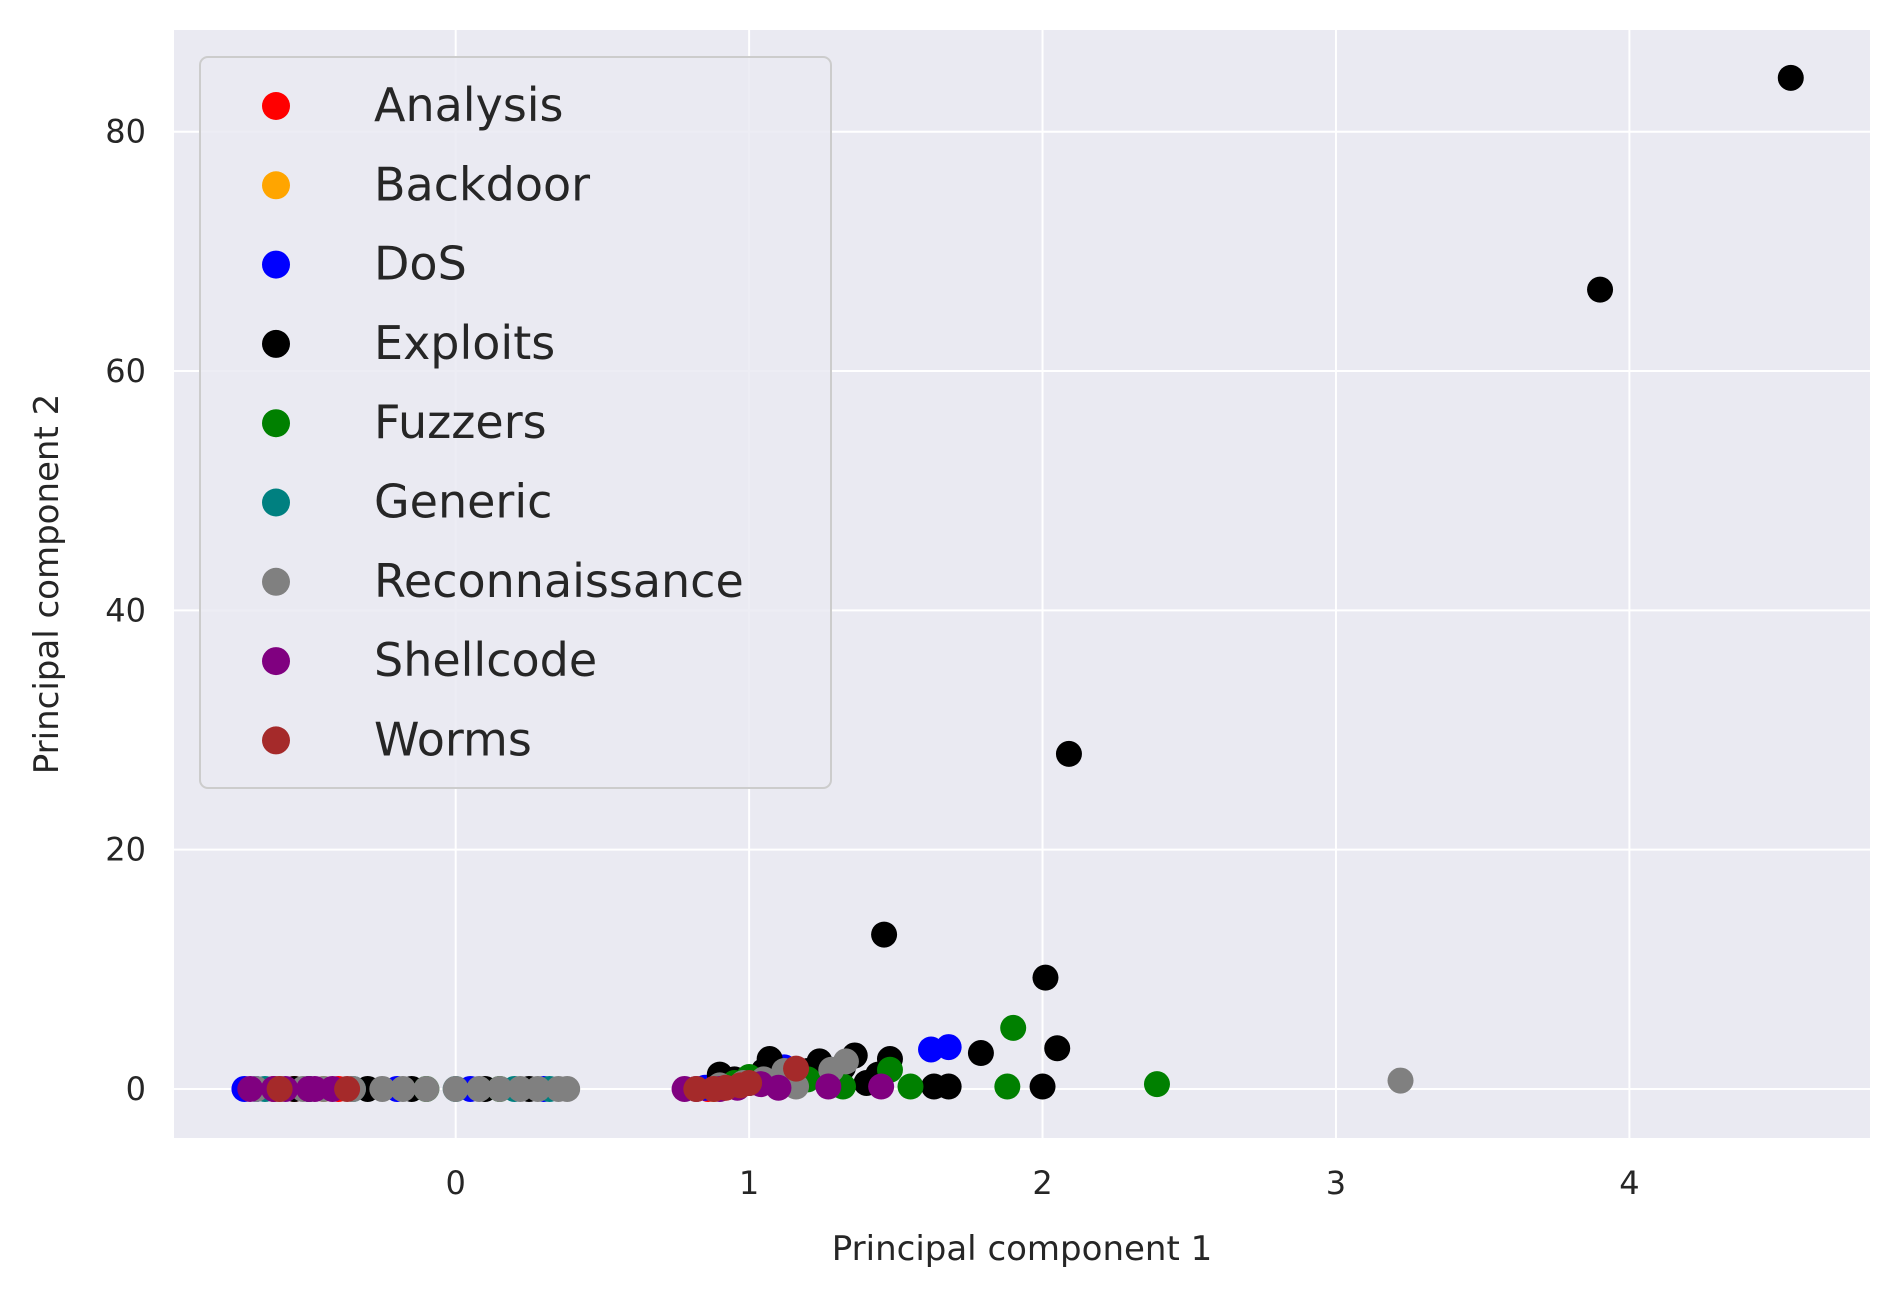 This screenshot has height=1294, width=1890. I want to click on x-tick-labels: 0 1 2 3 4, so click(1043, 1183).